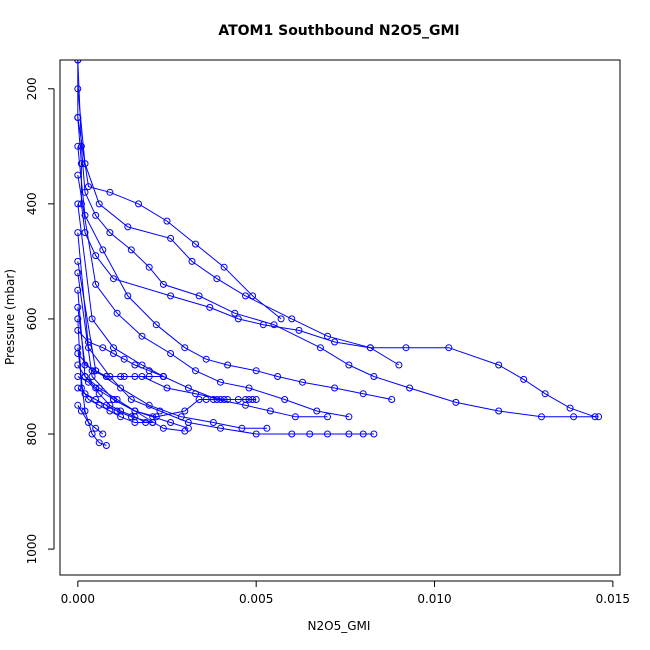  I want to click on y-tick-label: 1000, so click(32, 549).